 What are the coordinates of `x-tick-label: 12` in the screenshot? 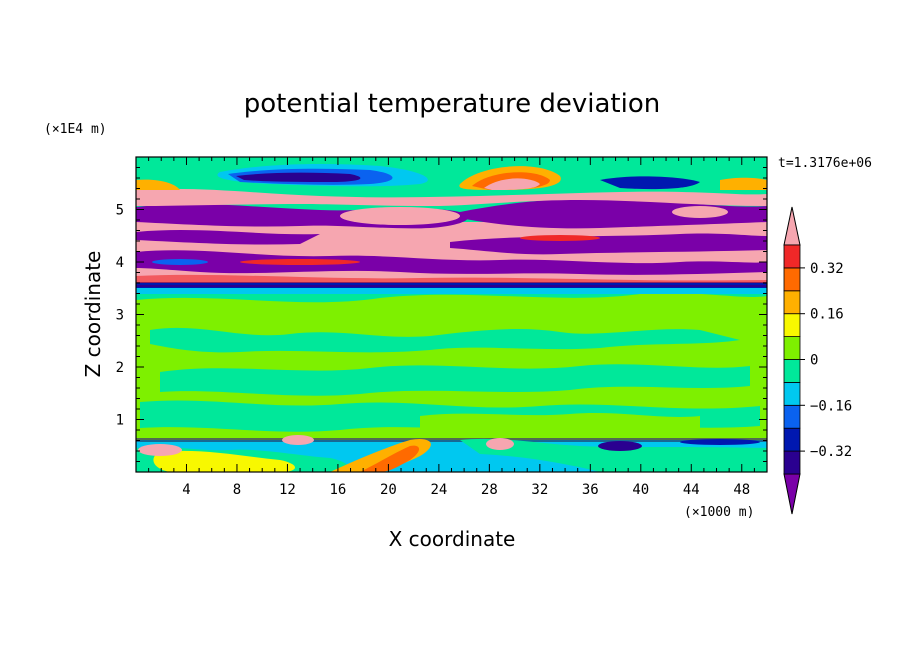 It's located at (287, 490).